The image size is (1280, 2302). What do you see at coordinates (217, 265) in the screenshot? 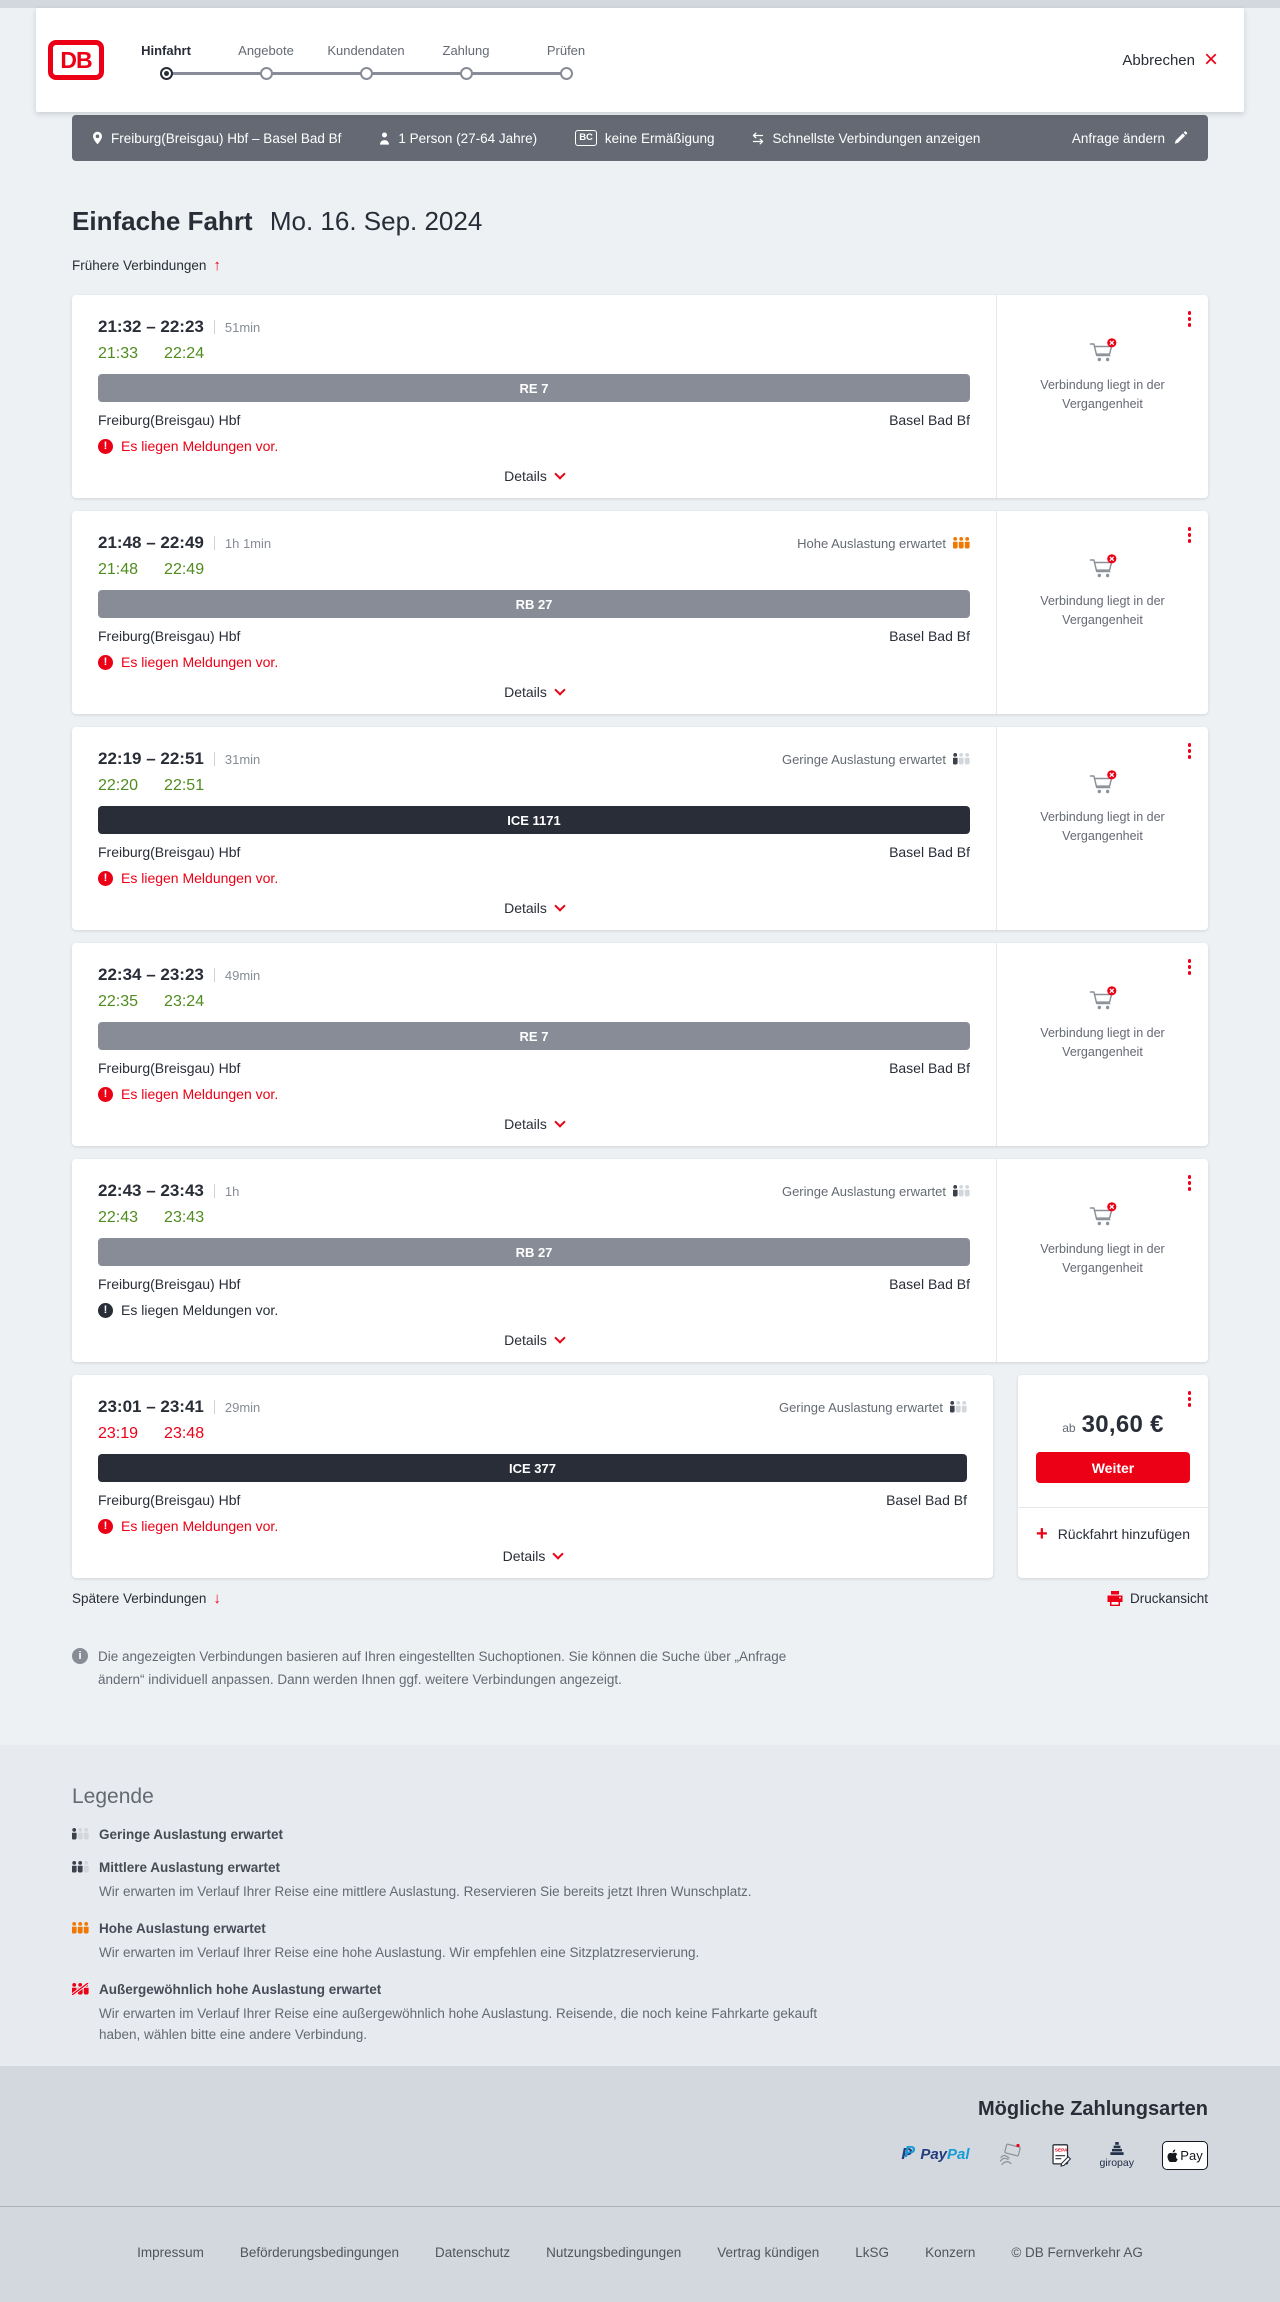
I see `arrow-up-icon: ↑` at bounding box center [217, 265].